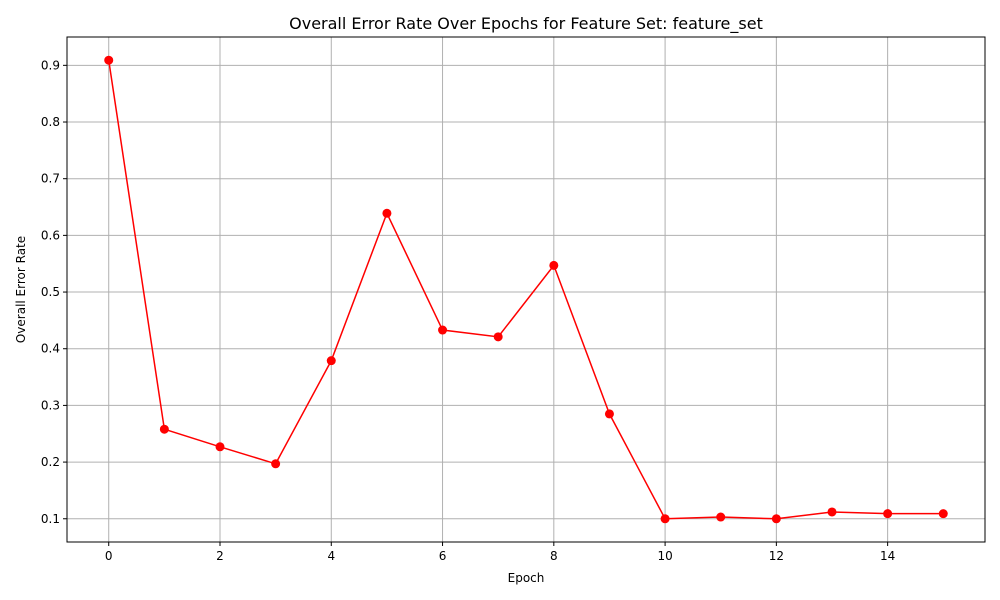  What do you see at coordinates (50, 292) in the screenshot?
I see `y-tick-label: 0.5` at bounding box center [50, 292].